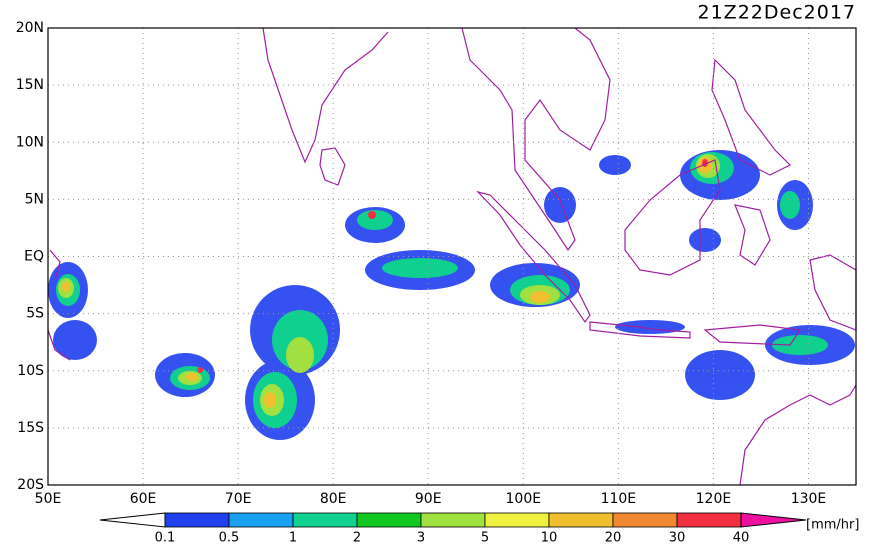  Describe the element at coordinates (485, 537) in the screenshot. I see `colorbar-label: 5` at that location.